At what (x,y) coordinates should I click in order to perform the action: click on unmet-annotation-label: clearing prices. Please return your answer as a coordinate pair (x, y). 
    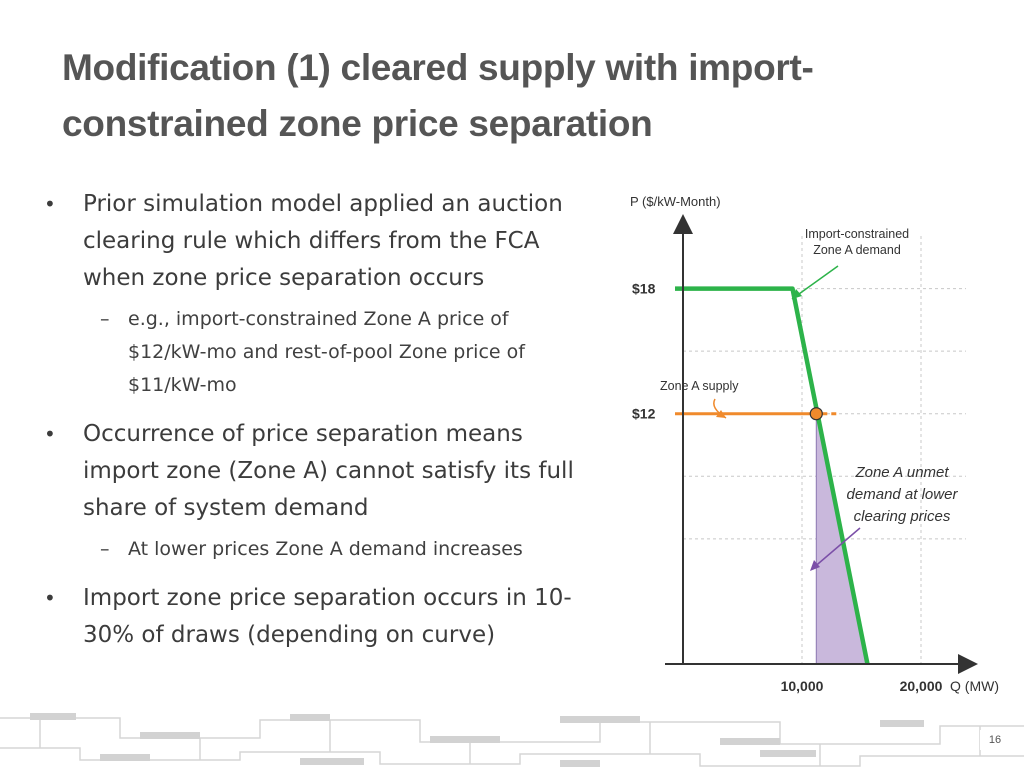
    Looking at the image, I should click on (902, 516).